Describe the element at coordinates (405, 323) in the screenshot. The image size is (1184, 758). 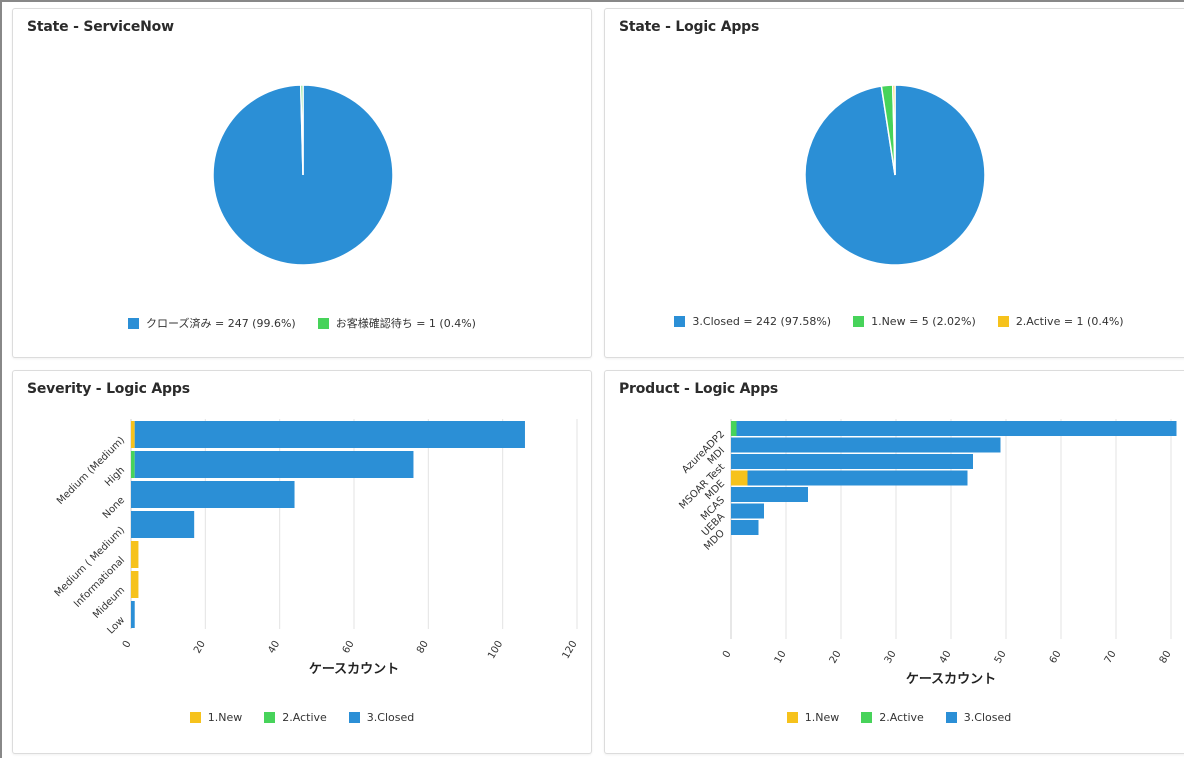
I see `legend-label: お客様確認待ち = 1 (0.4%)` at that location.